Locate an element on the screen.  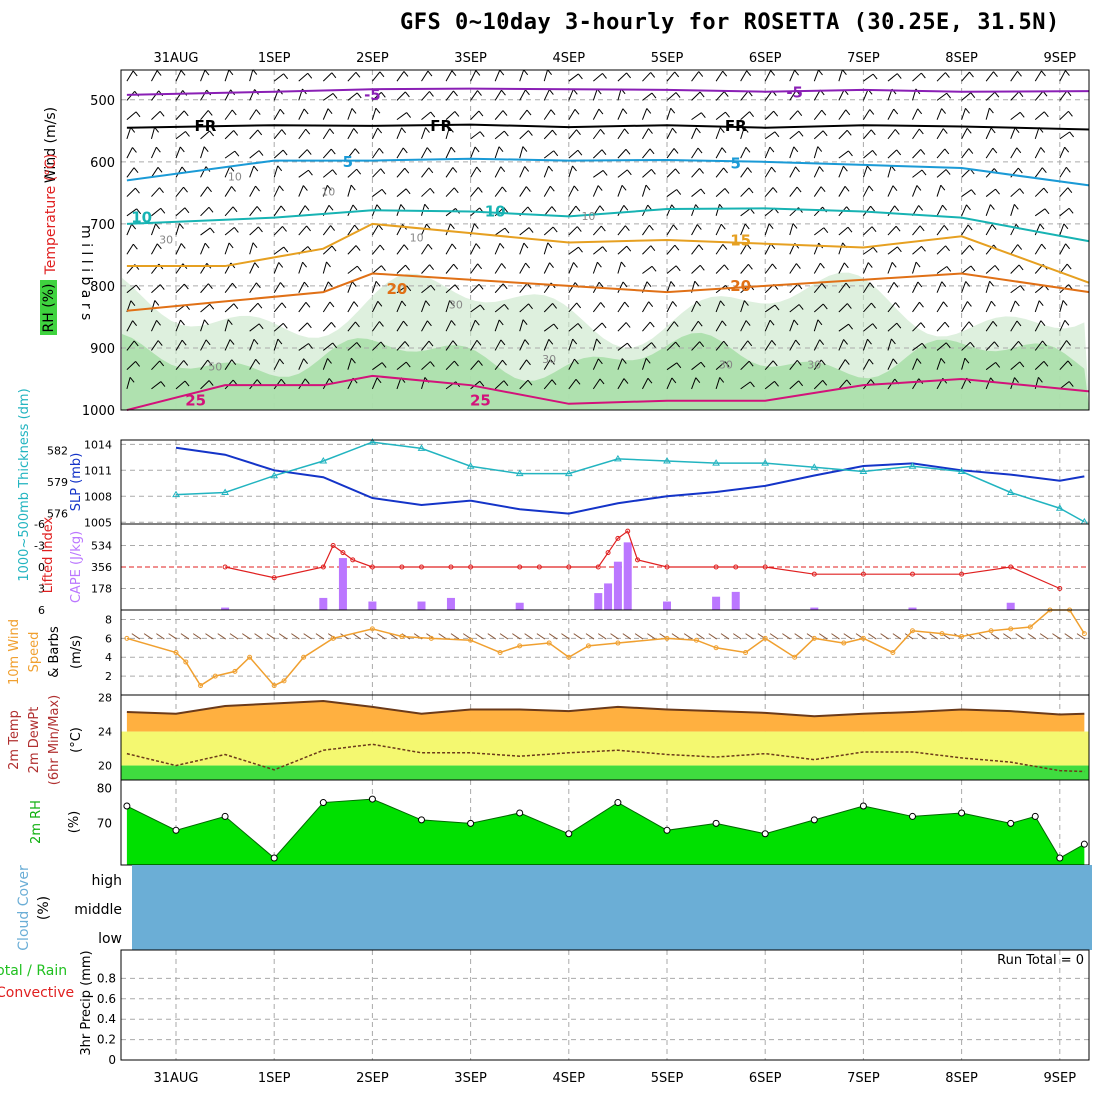
li-label: Lifted Index is located at coordinates (48, 554).